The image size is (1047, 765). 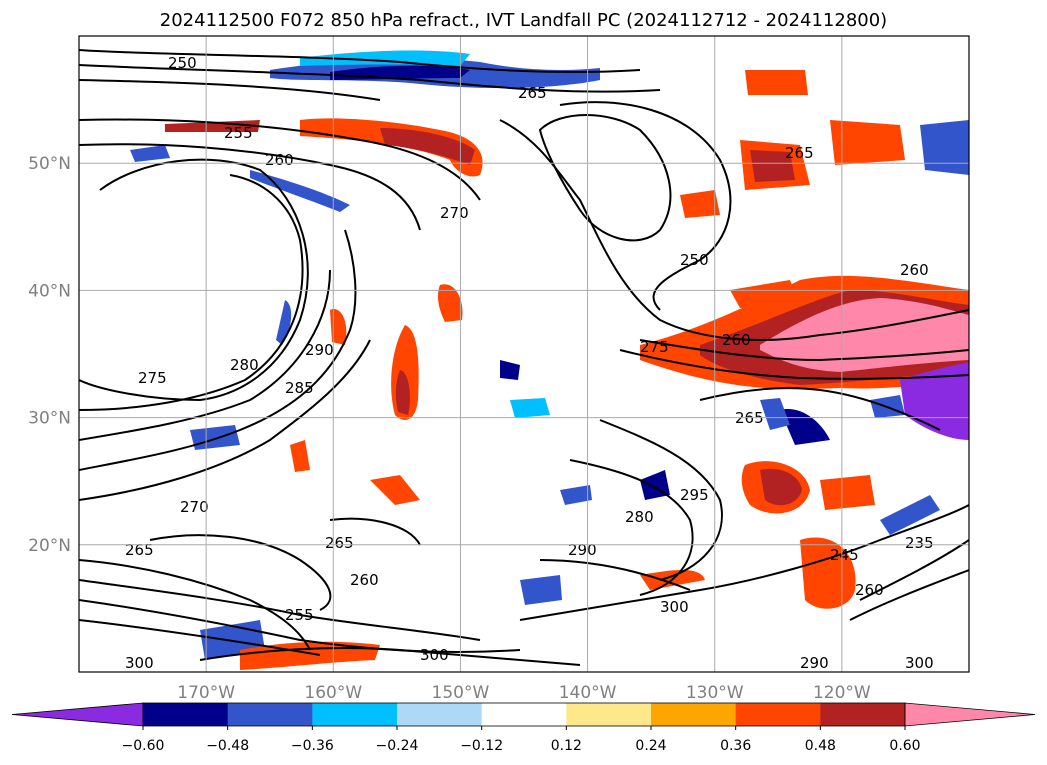 I want to click on colorbar-tick-label: 0.24, so click(x=650, y=746).